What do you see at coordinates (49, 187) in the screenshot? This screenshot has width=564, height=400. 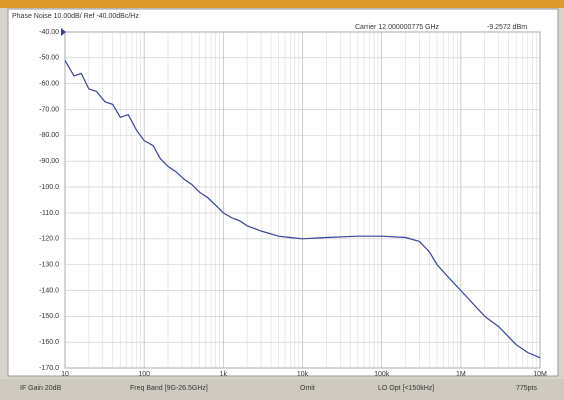 I see `y-tick-label: -100.0` at bounding box center [49, 187].